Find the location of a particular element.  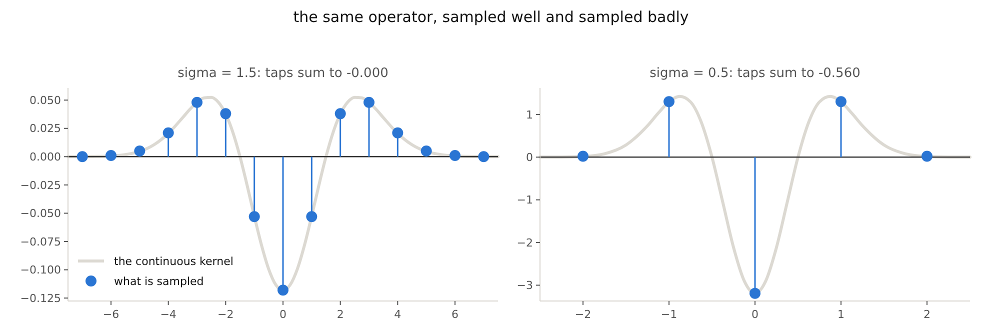

y-tick-label: 1 is located at coordinates (529, 115).